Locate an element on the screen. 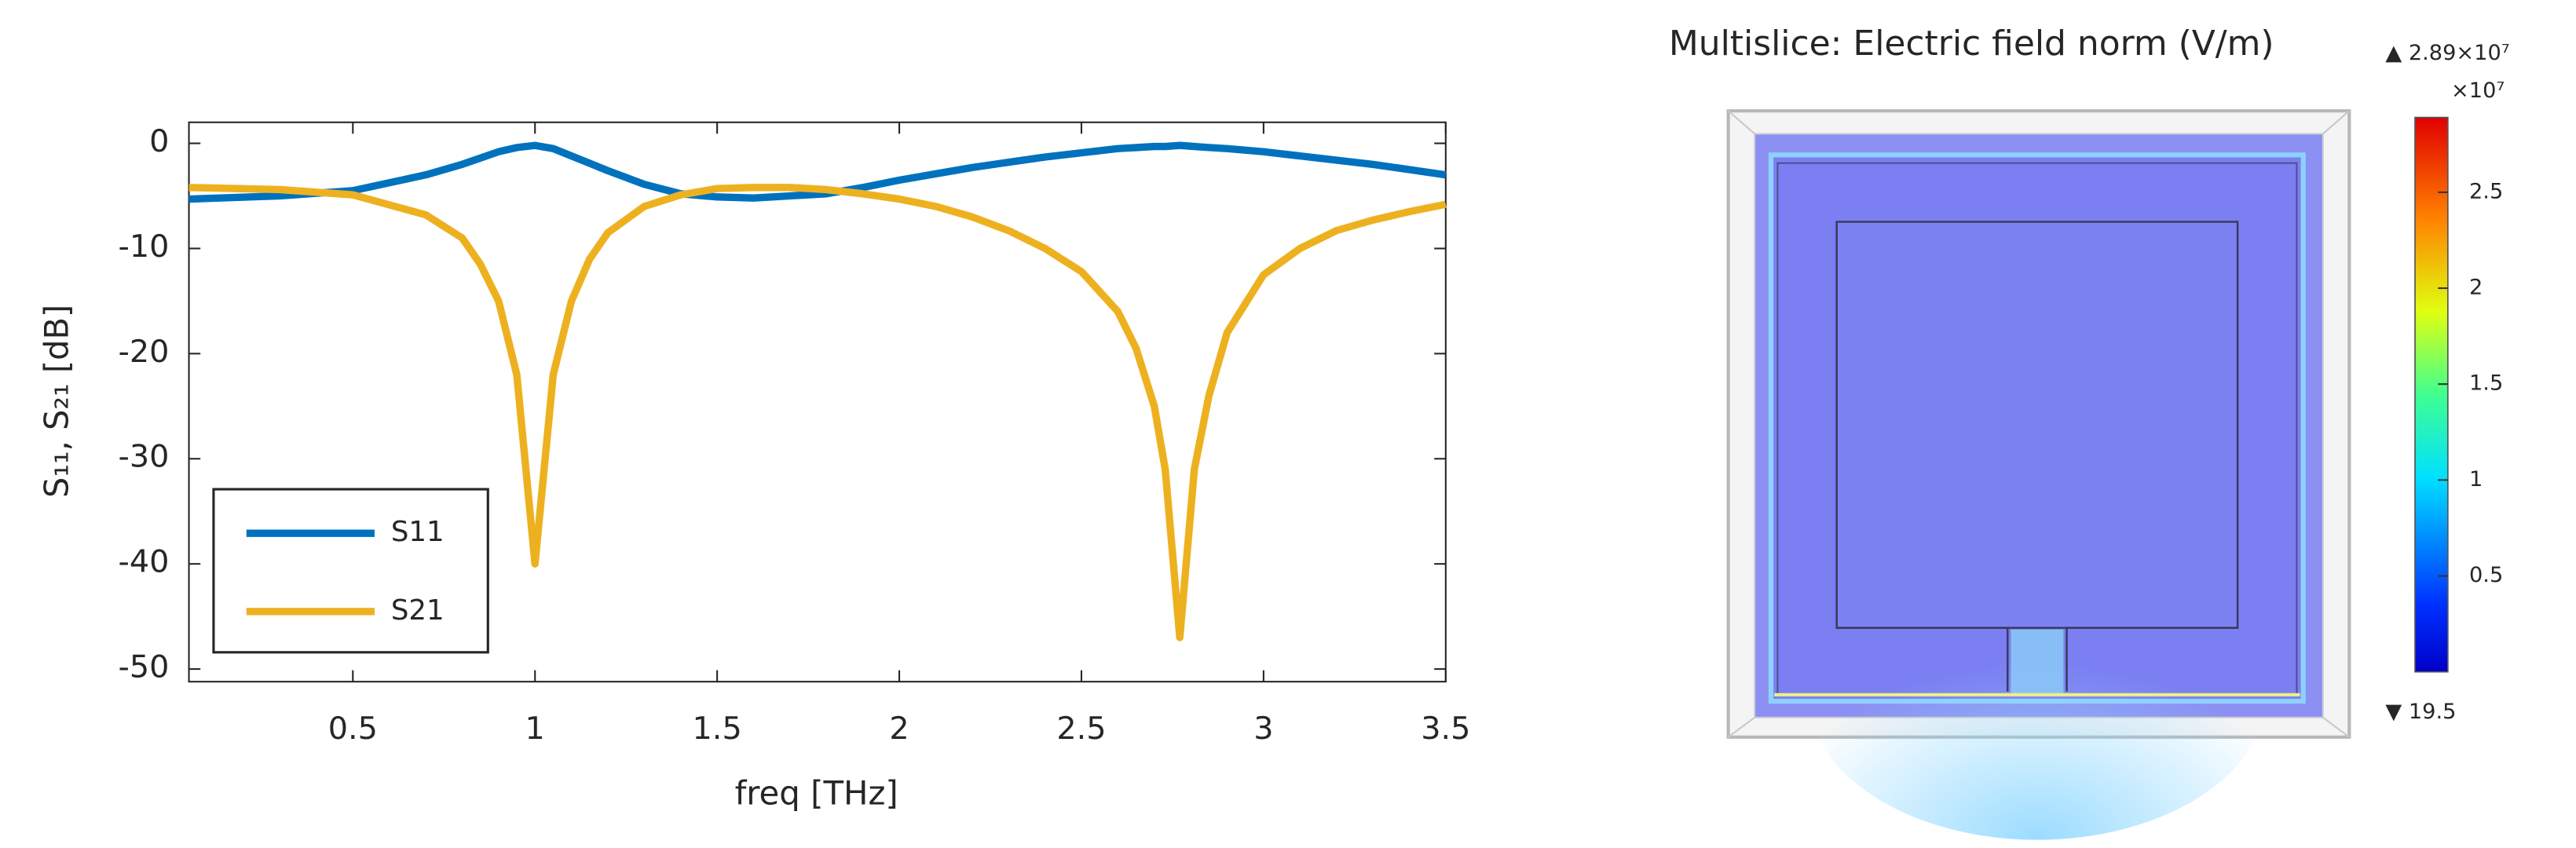 The image size is (2576, 848). x-tick-label: 3 is located at coordinates (1263, 729).